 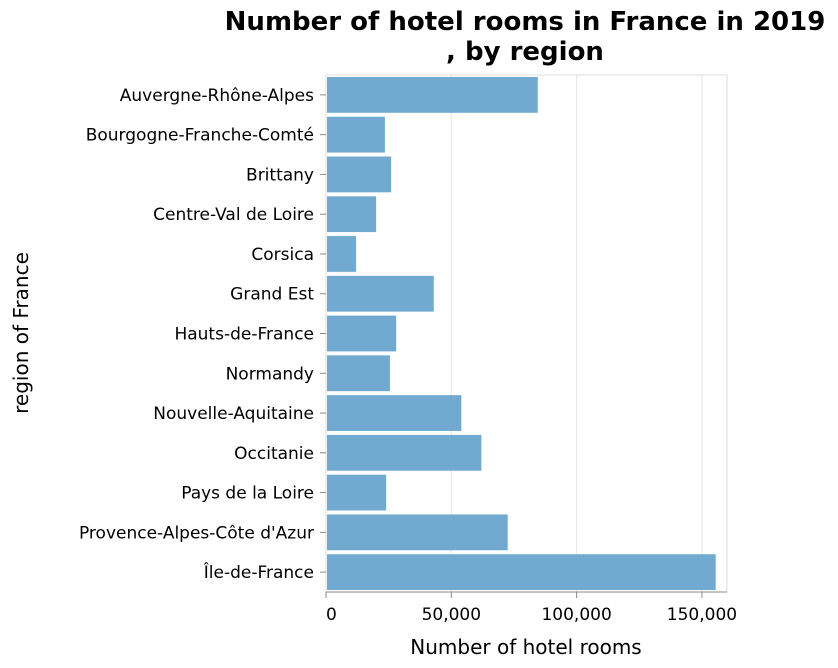 I want to click on x-tick-label: 150,000, so click(x=702, y=615).